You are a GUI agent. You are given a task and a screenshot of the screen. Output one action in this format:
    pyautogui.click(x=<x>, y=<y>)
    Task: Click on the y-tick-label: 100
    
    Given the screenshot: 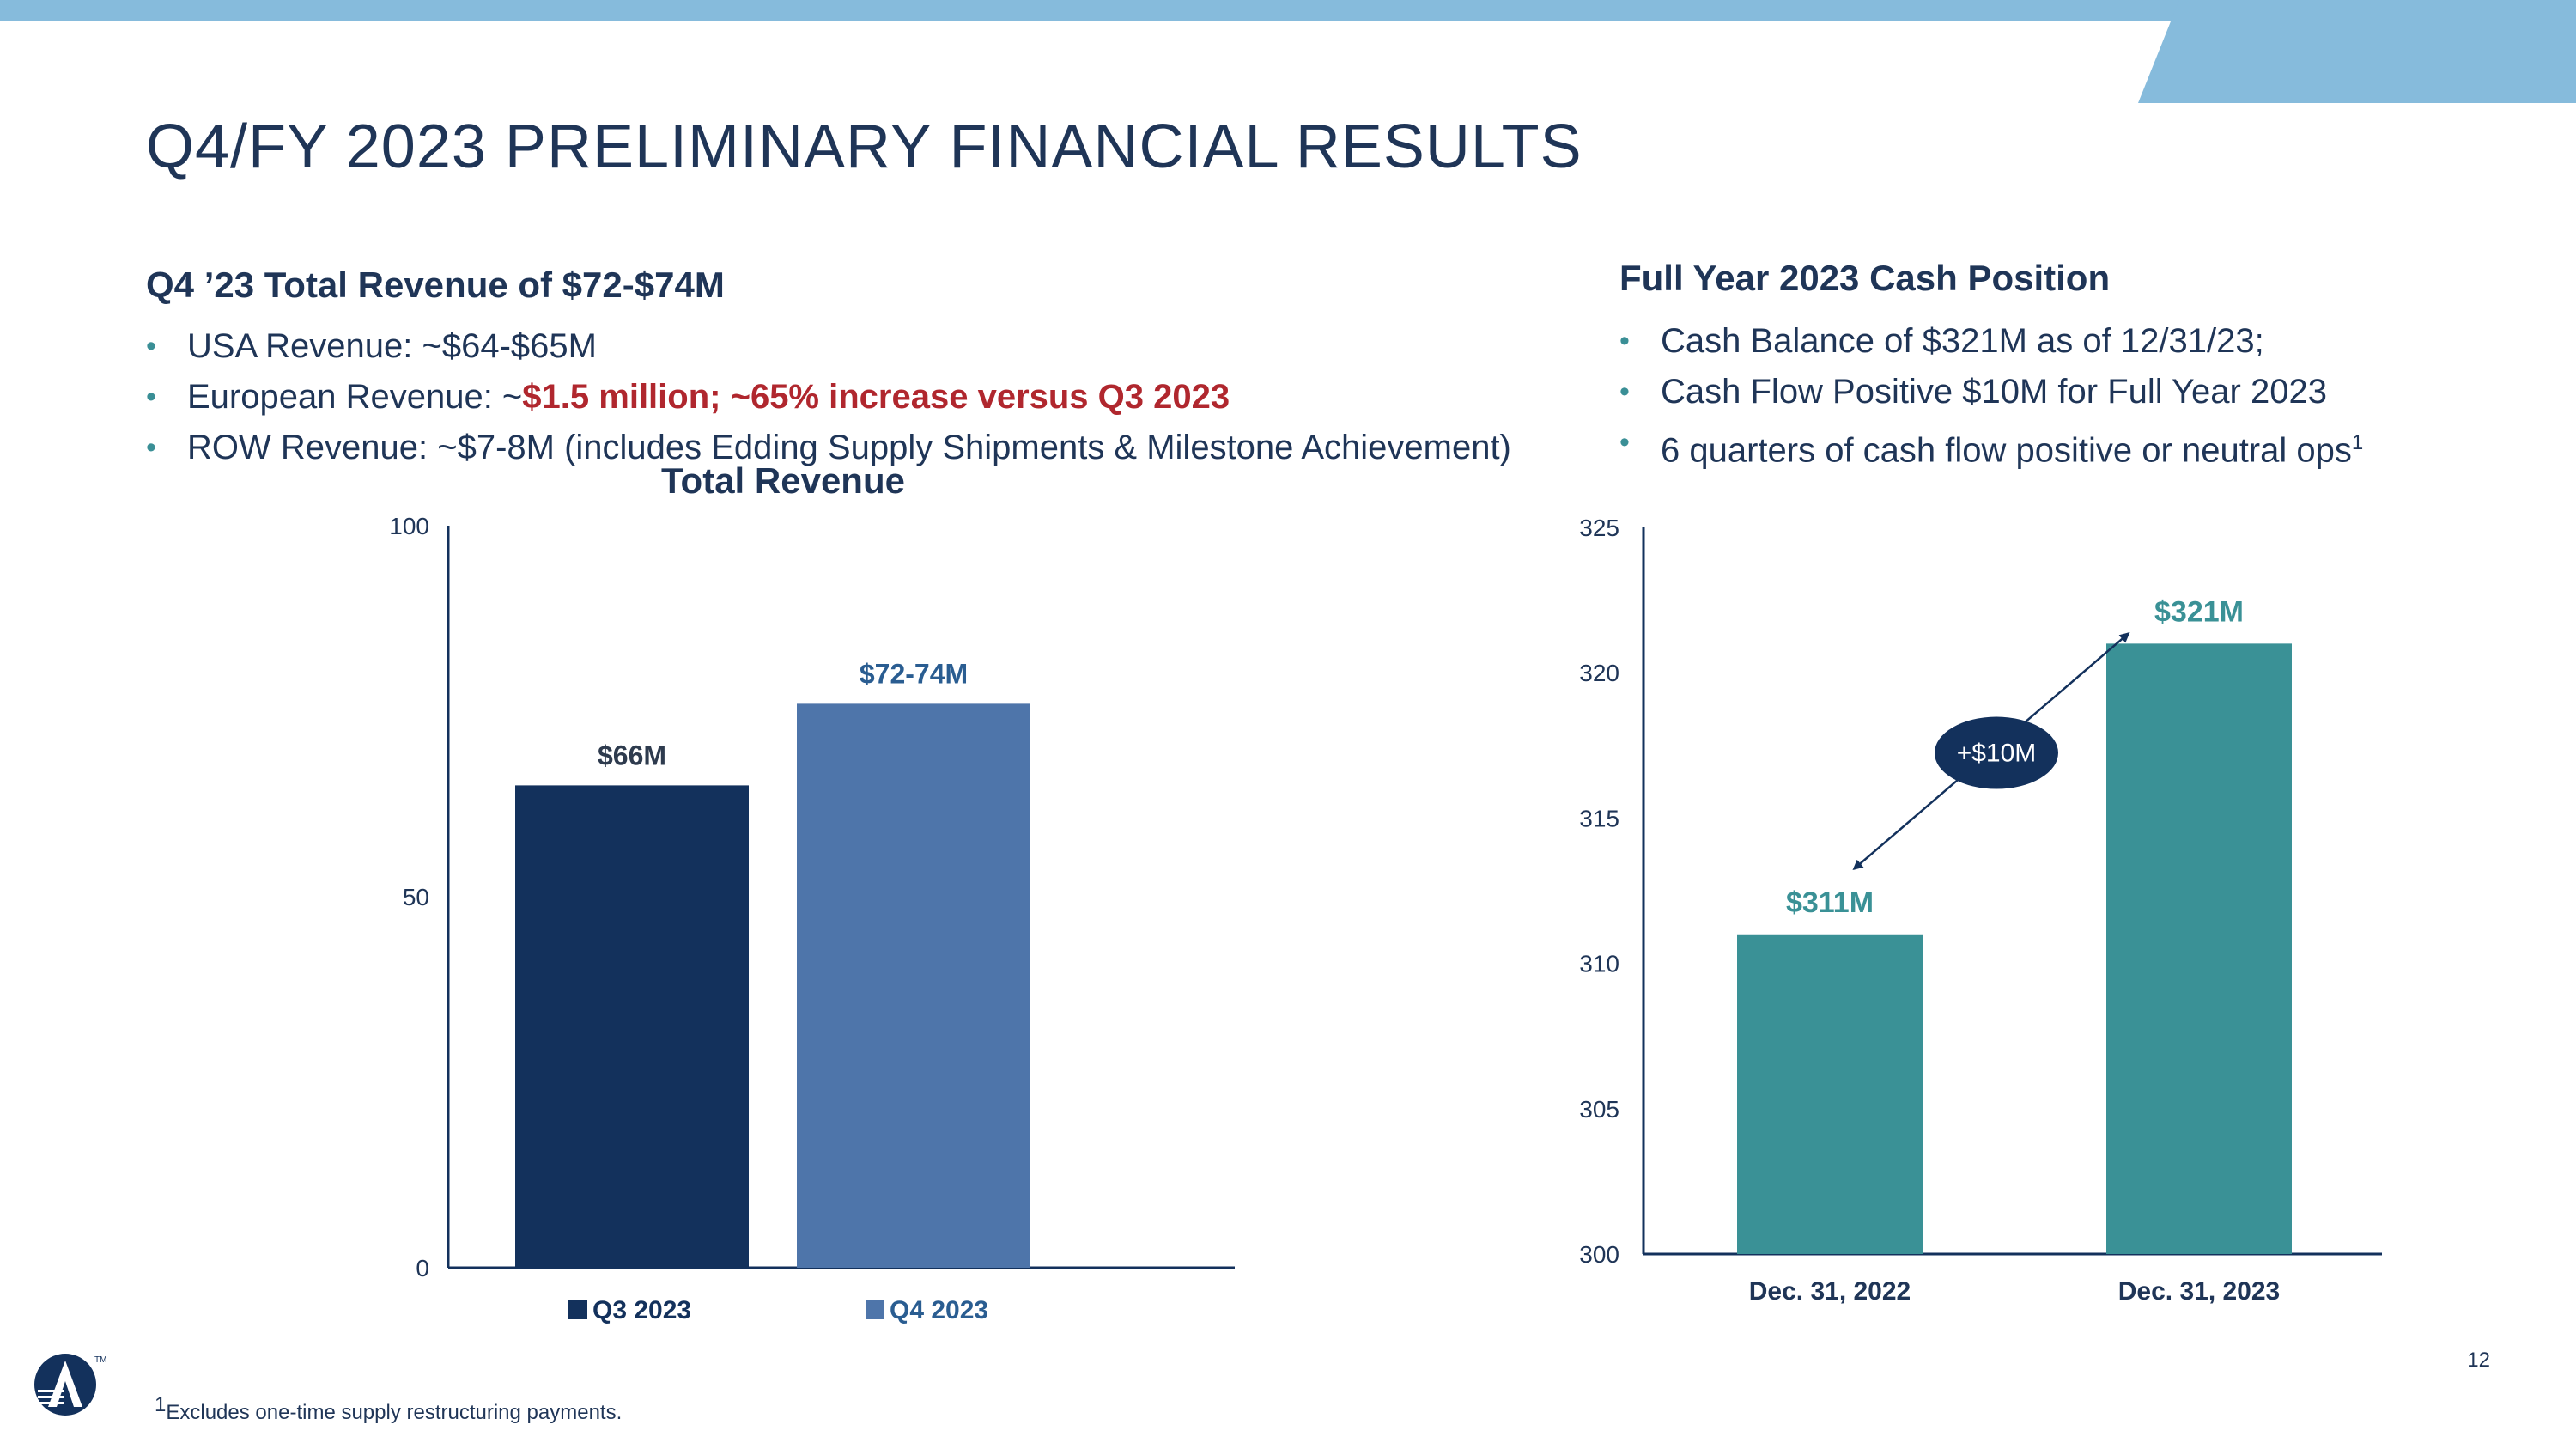 What is the action you would take?
    pyautogui.click(x=409, y=526)
    